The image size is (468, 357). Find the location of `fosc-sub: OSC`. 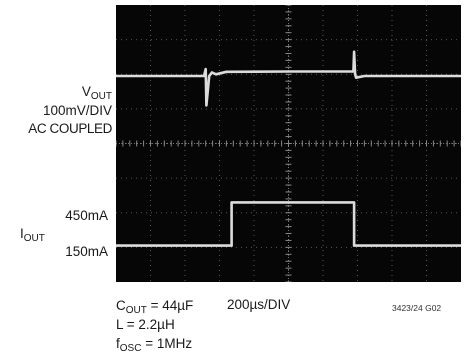

fosc-sub: OSC is located at coordinates (130, 348).